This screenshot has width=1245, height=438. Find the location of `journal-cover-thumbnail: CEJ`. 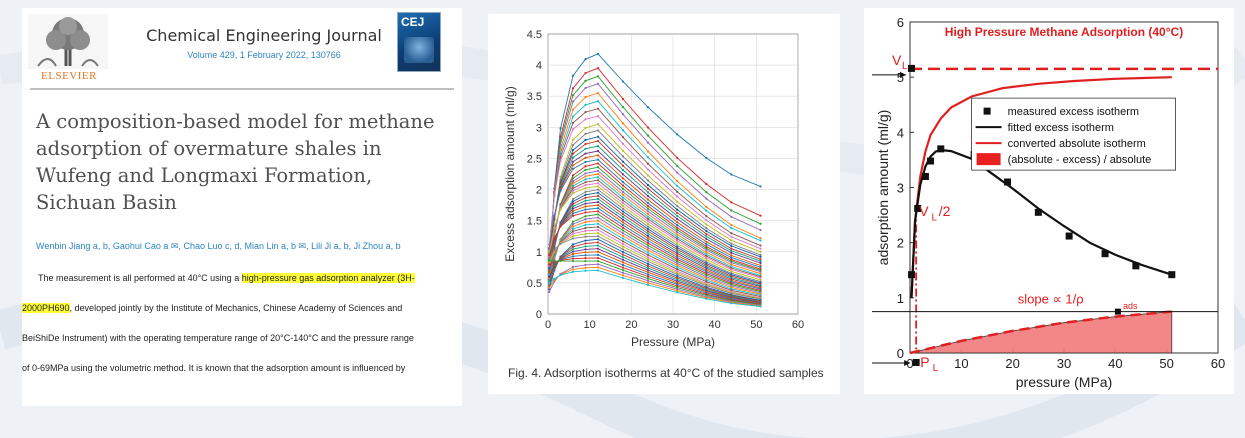

journal-cover-thumbnail: CEJ is located at coordinates (419, 42).